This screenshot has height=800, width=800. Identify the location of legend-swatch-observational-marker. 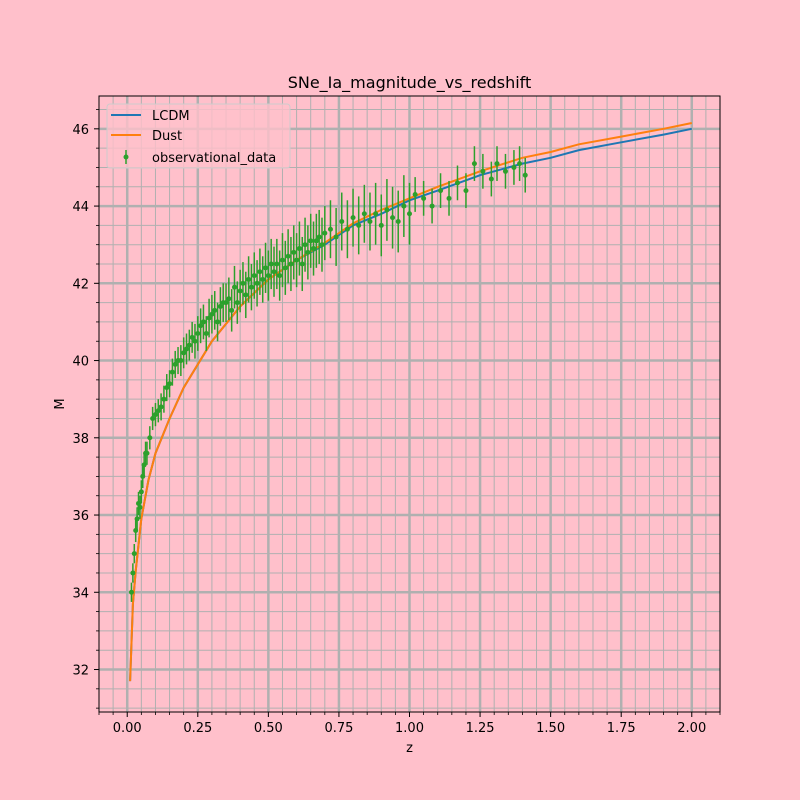
(126, 157).